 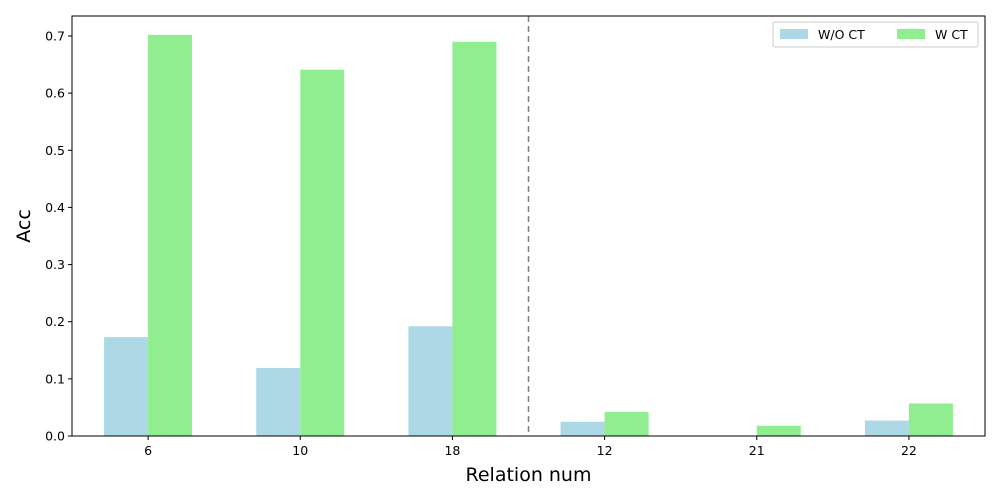 I want to click on legend: W/O CT W CT, so click(x=875, y=34).